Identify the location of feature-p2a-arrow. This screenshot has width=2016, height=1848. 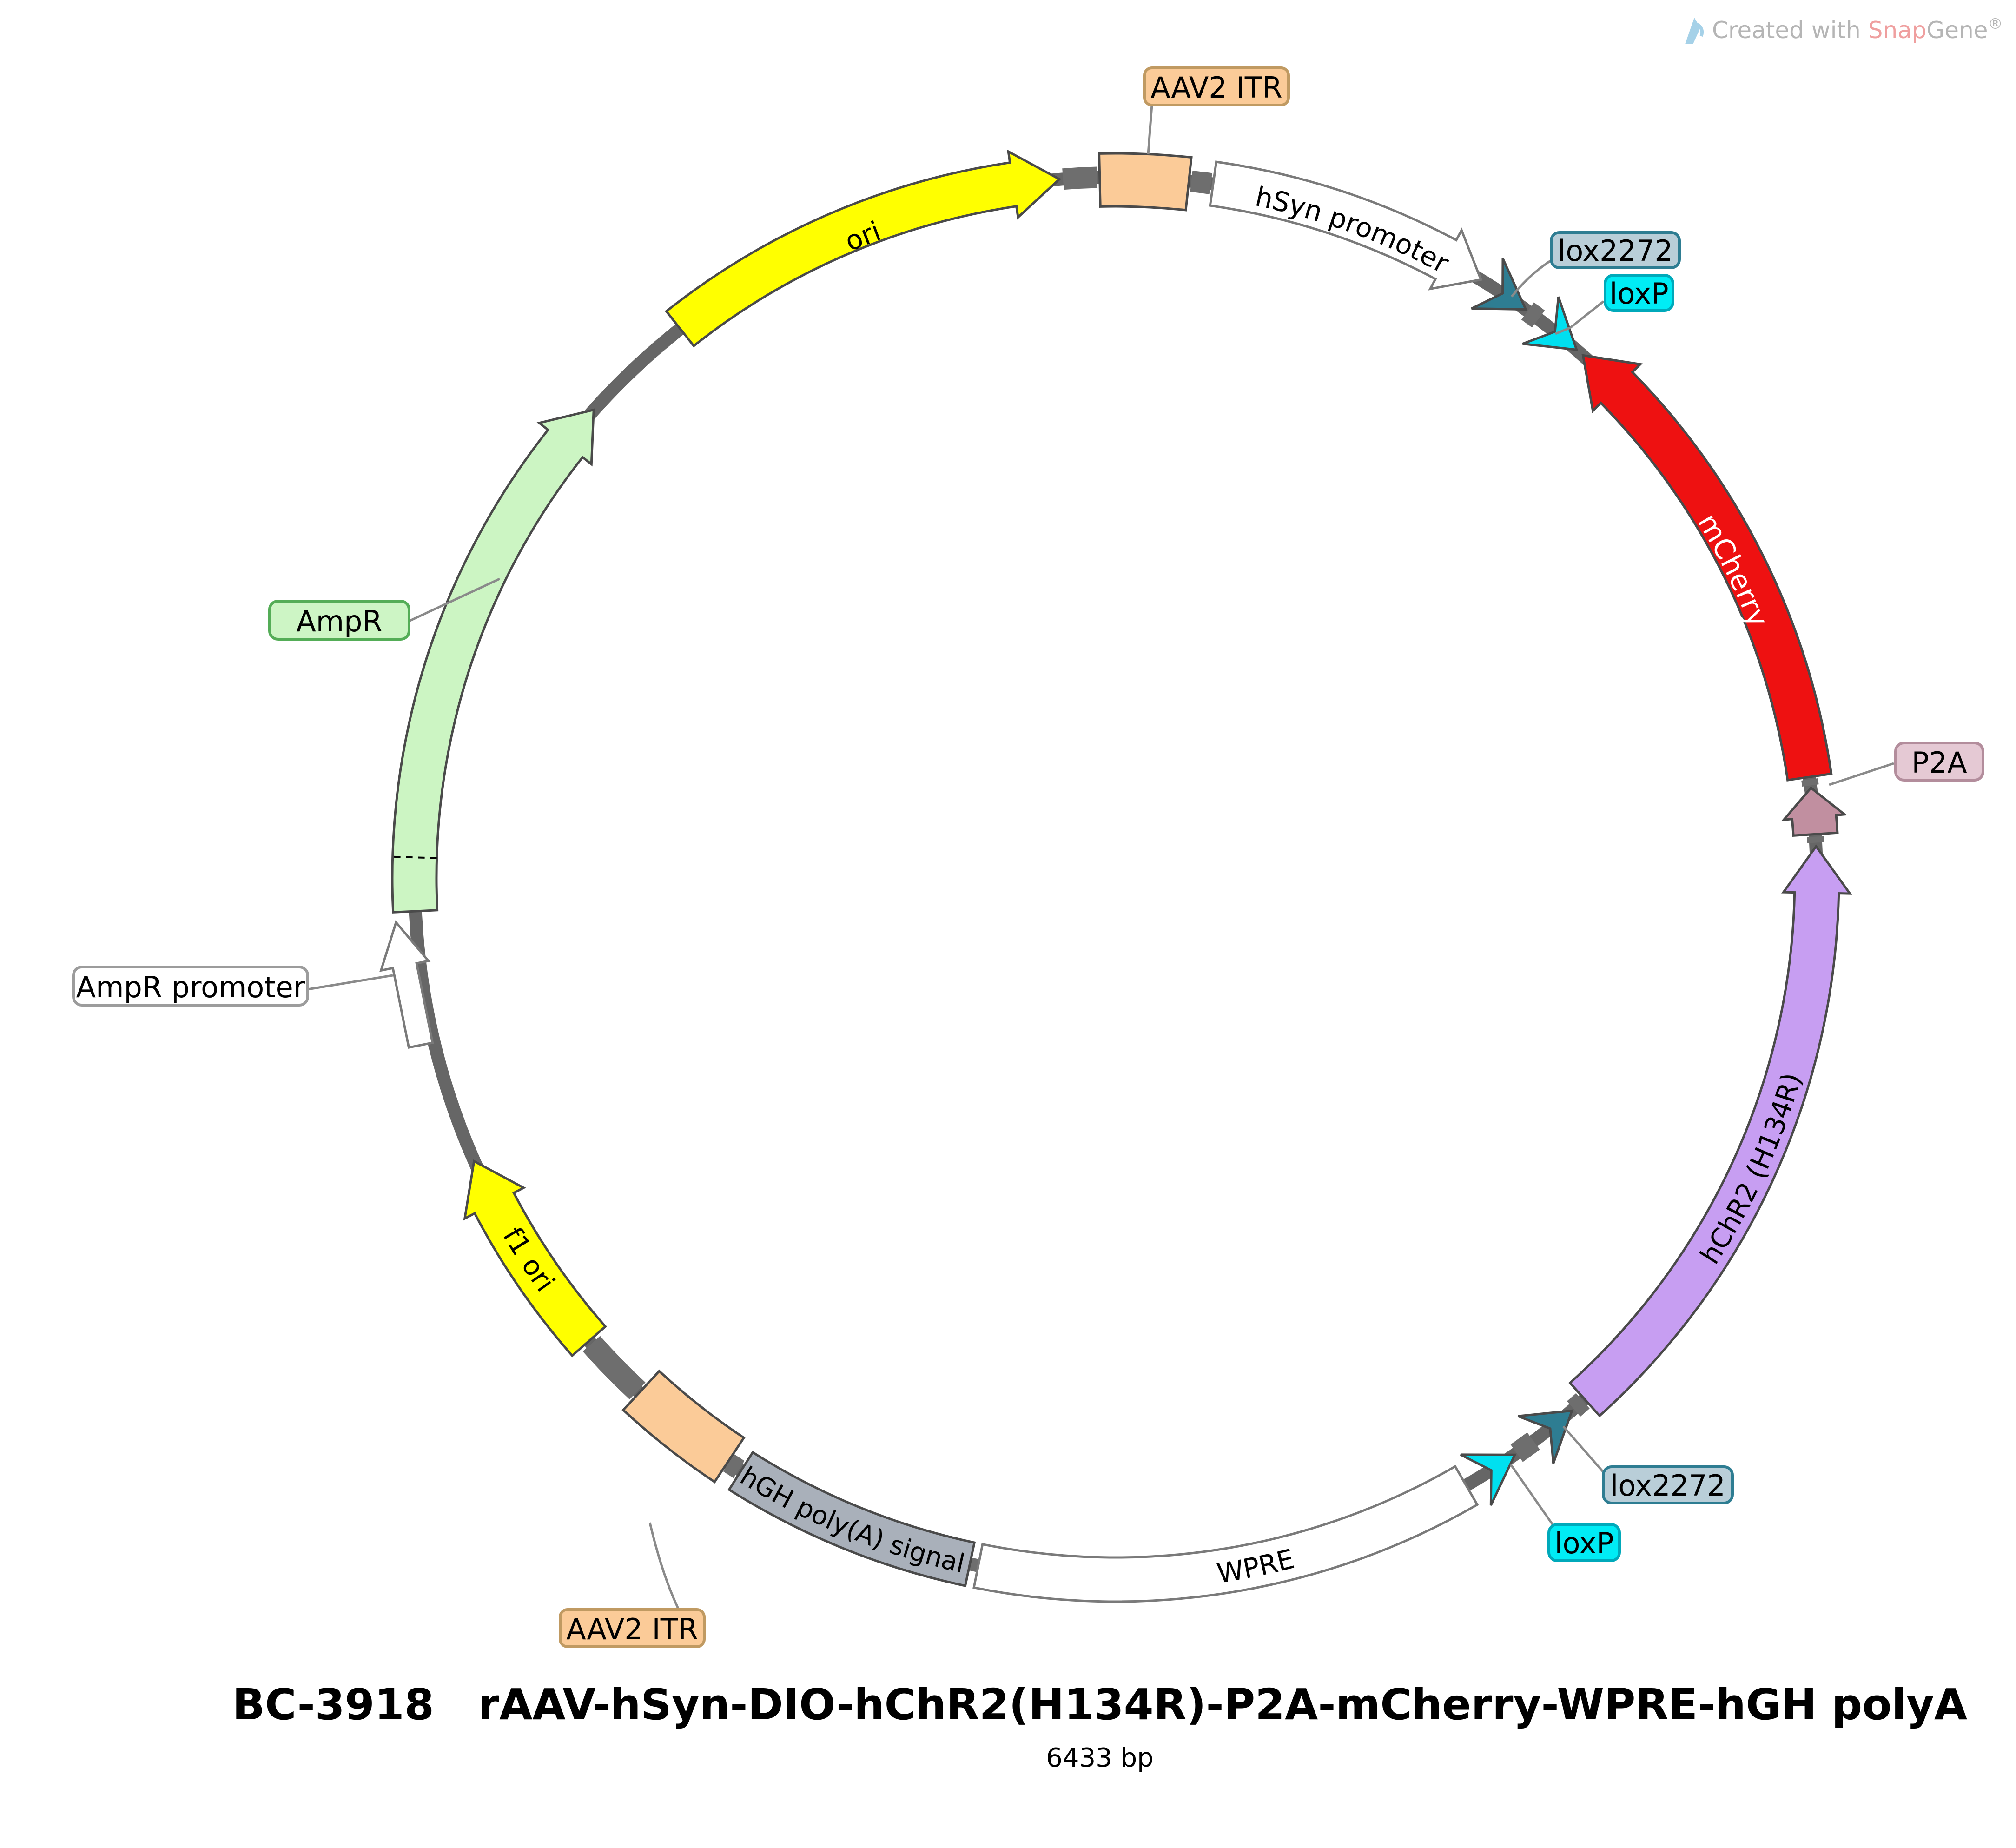
(1814, 811).